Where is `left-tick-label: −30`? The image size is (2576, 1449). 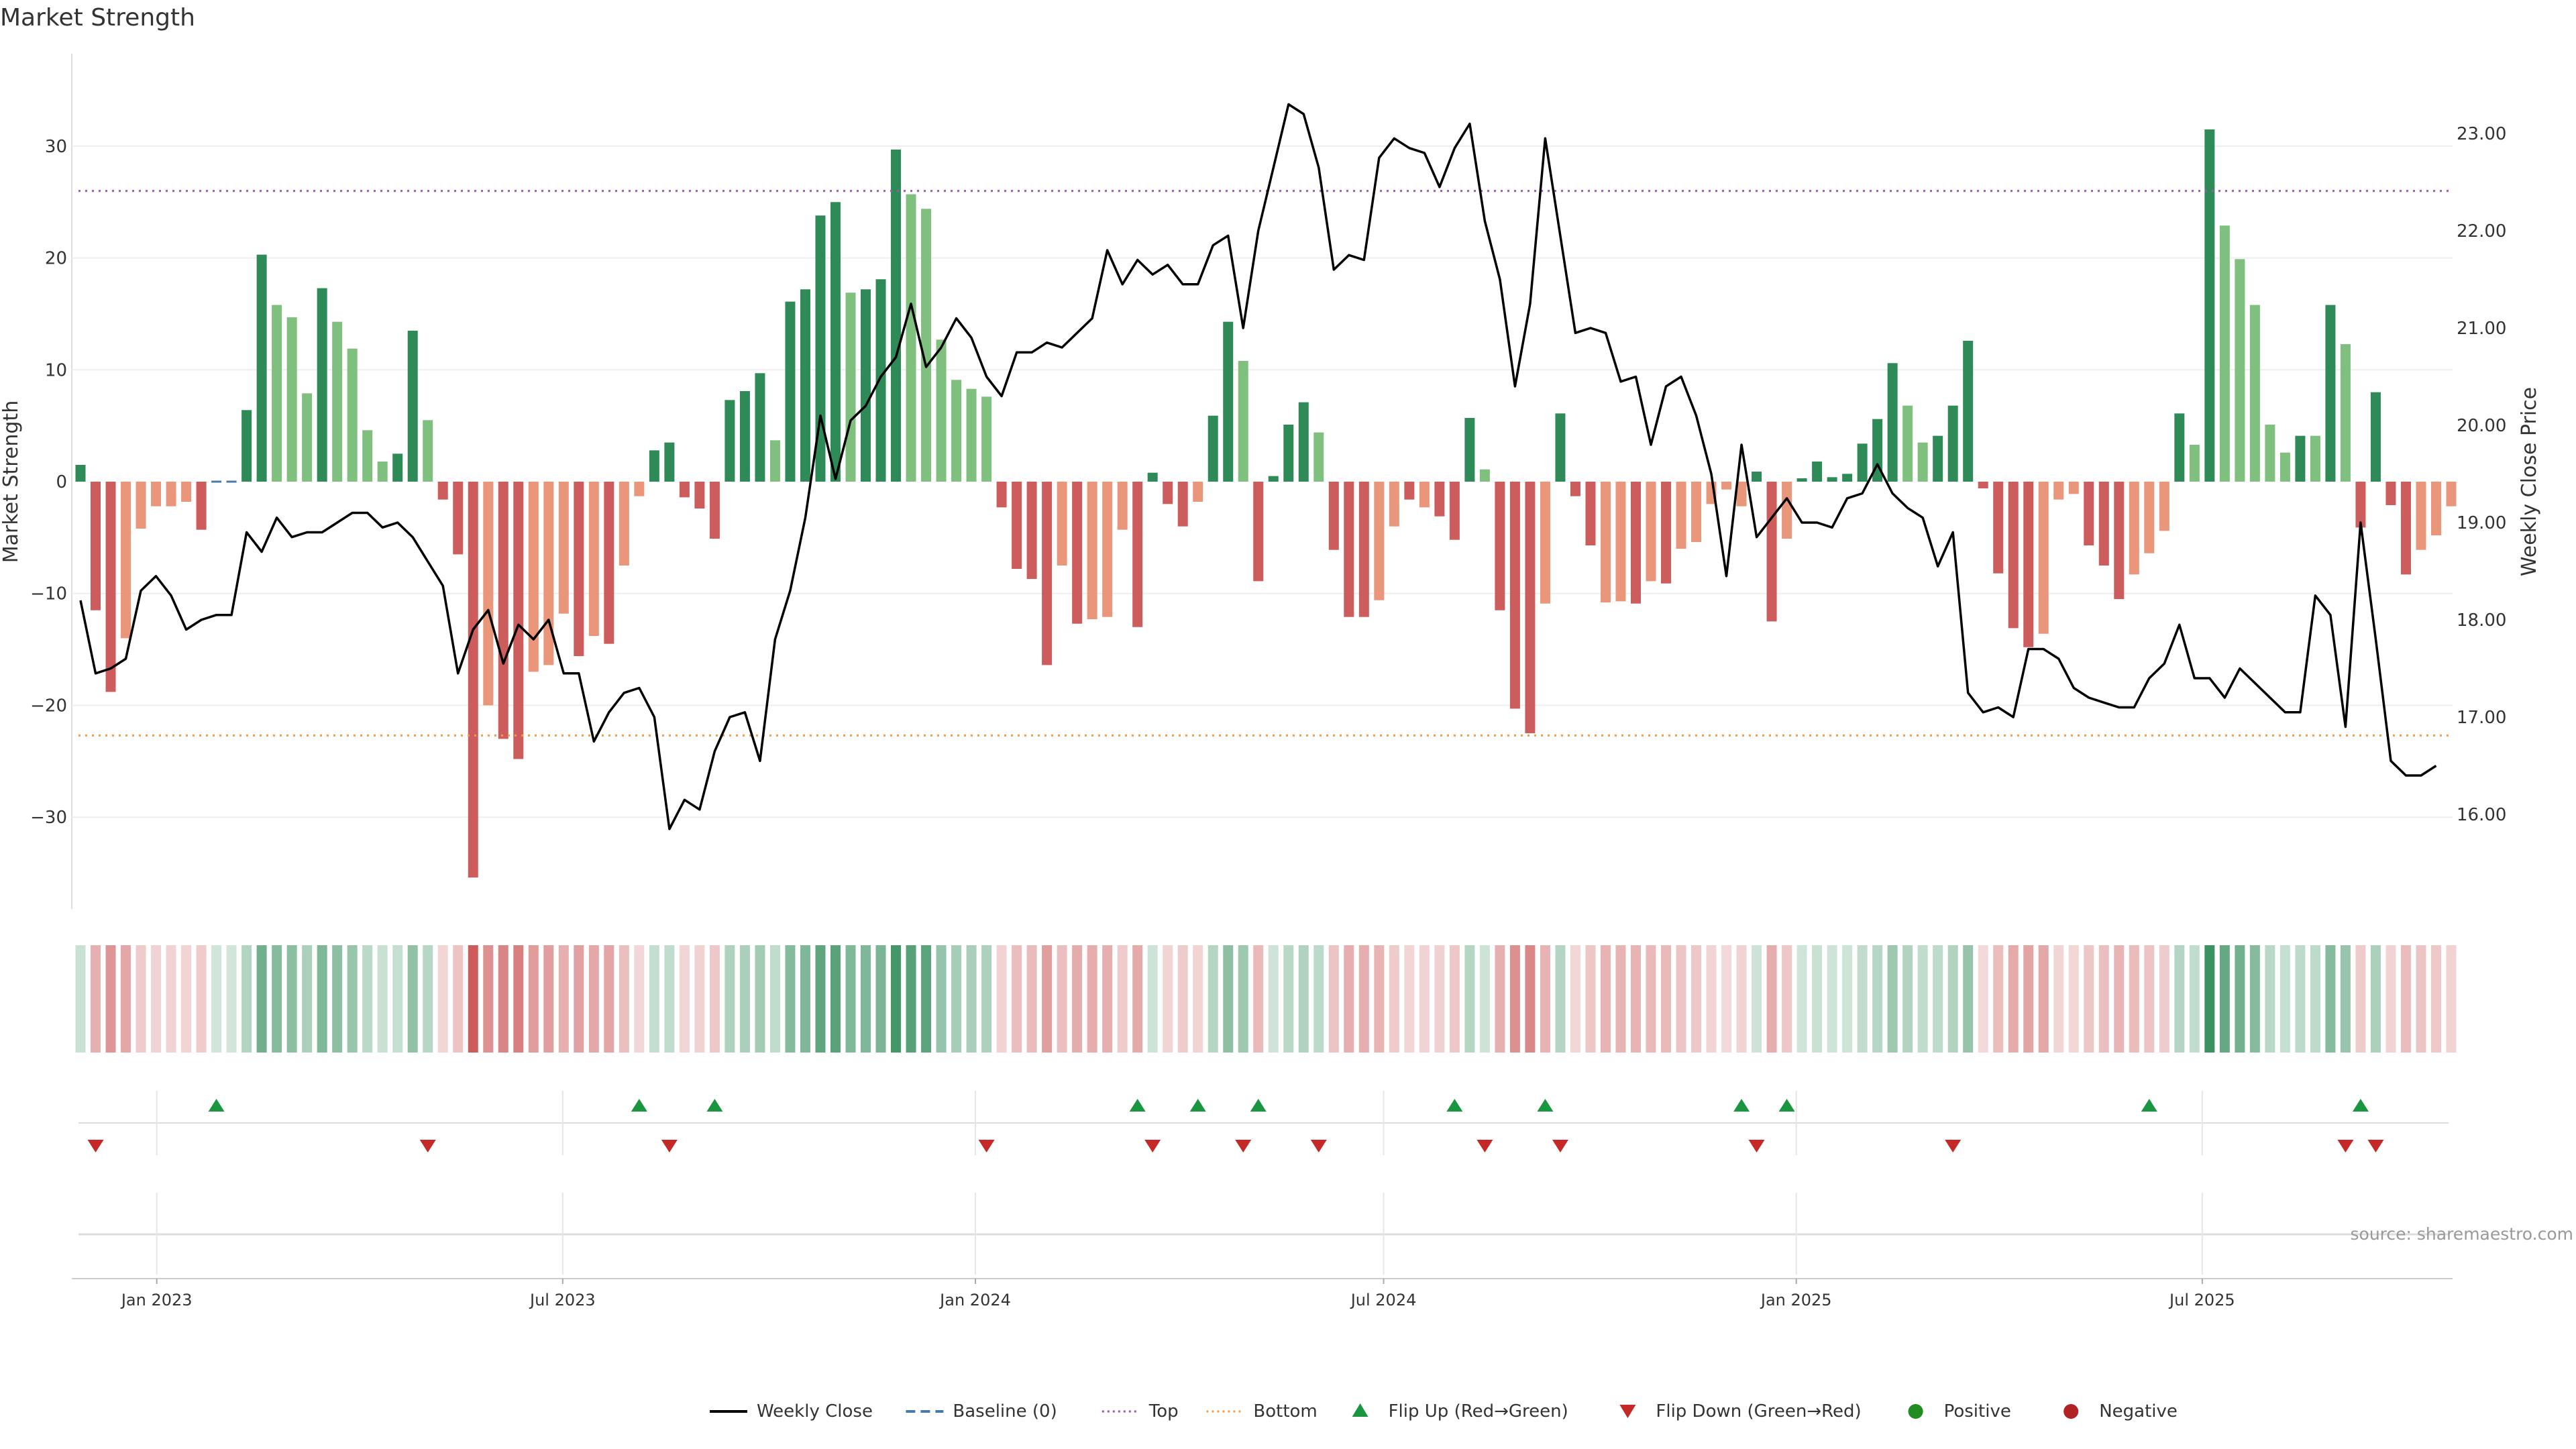
left-tick-label: −30 is located at coordinates (48, 818).